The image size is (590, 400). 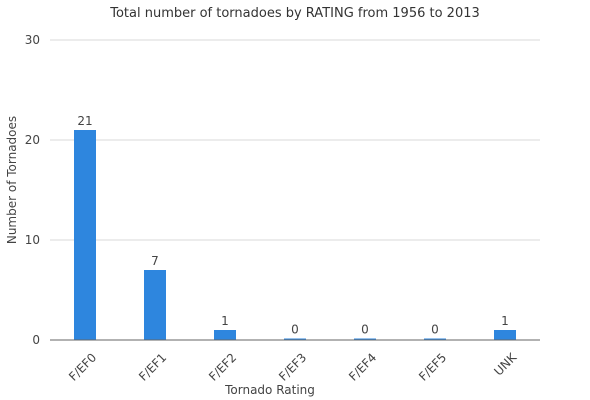 I want to click on bar-f-ef4, so click(x=365, y=339).